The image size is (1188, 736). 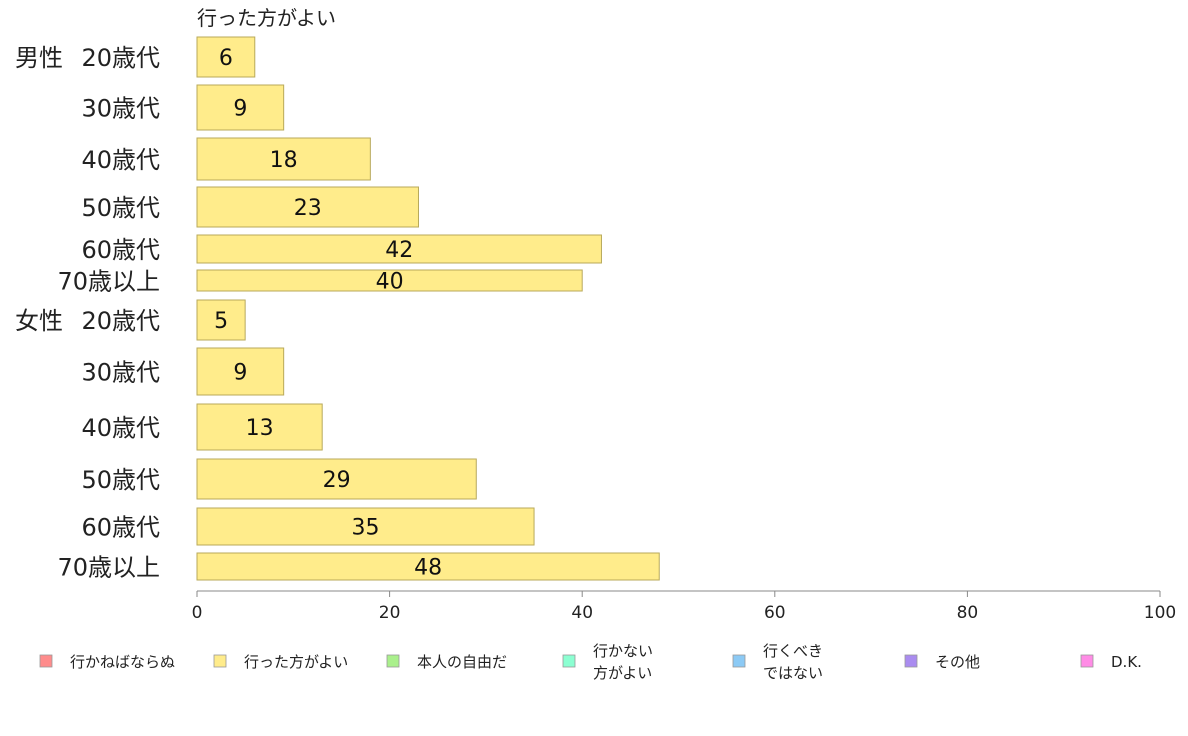 I want to click on legend-item: その他, so click(x=942, y=662).